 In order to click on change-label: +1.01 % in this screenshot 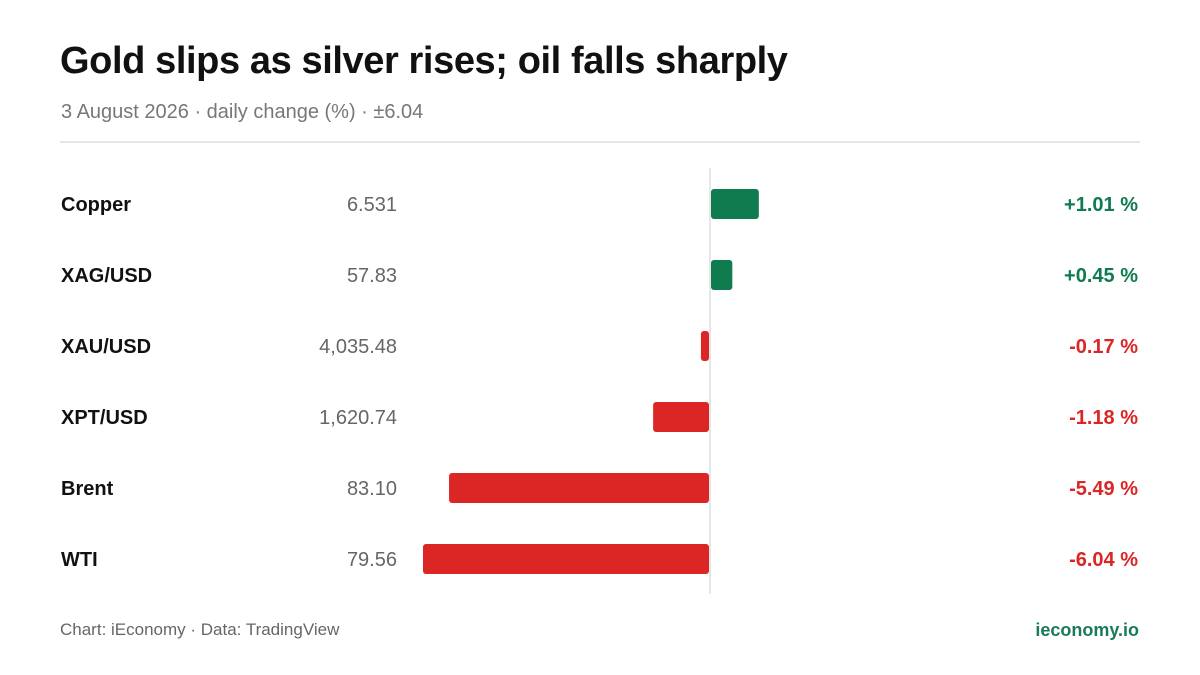, I will do `click(1101, 205)`.